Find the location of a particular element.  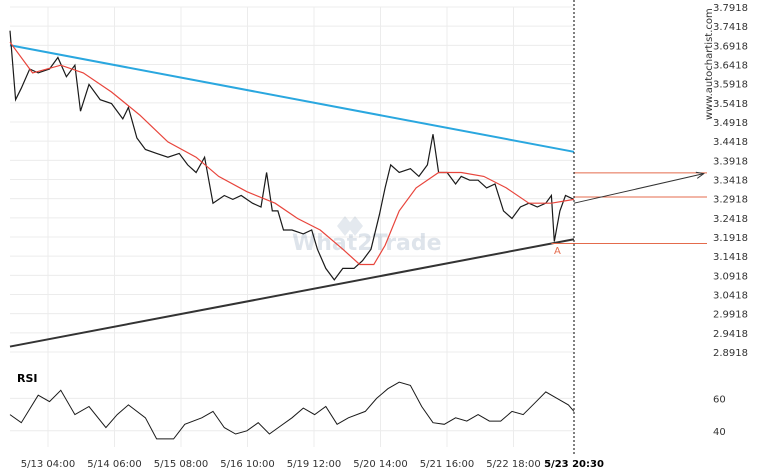

time-tick-label: 5/19 12:00 is located at coordinates (314, 464).